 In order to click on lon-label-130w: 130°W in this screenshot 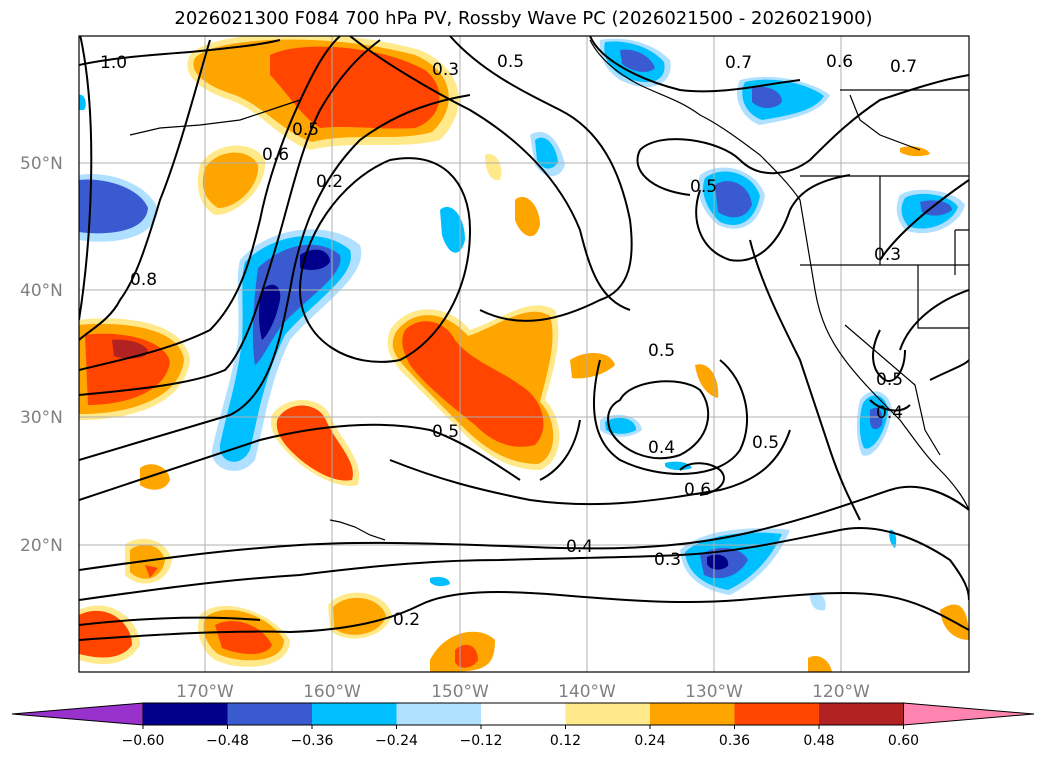, I will do `click(714, 692)`.